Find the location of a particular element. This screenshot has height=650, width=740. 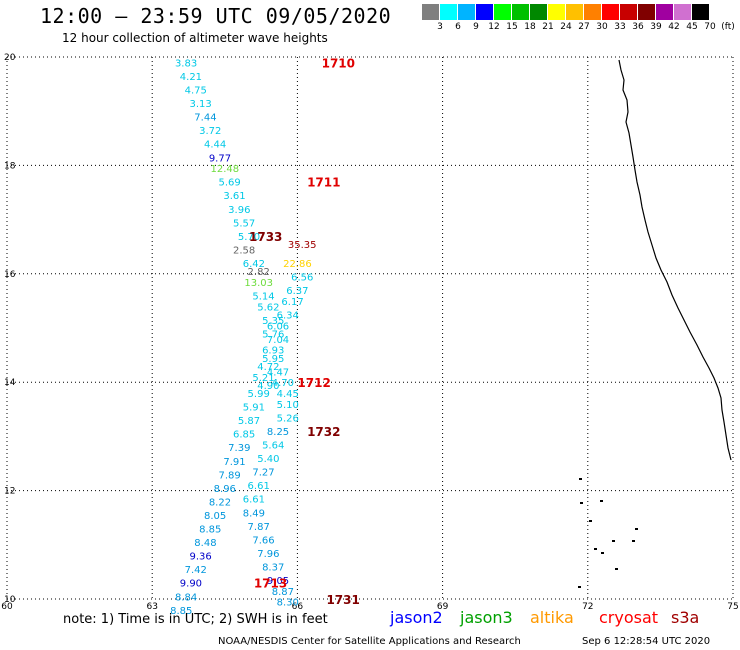

wave-height-label: 8.49 is located at coordinates (254, 513).